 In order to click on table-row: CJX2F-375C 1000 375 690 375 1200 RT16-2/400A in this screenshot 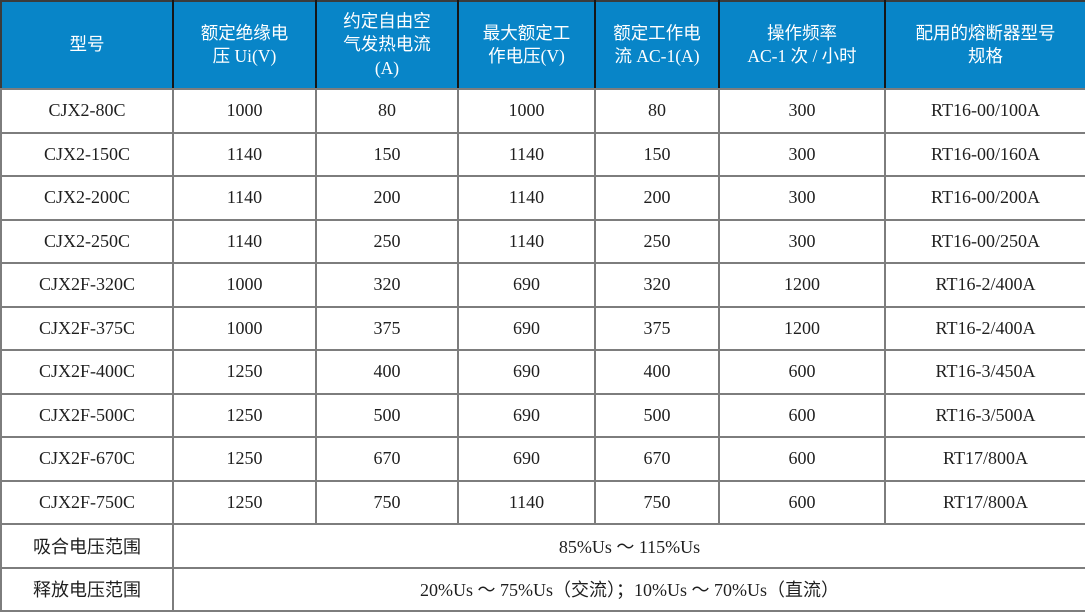, I will do `click(542, 328)`.